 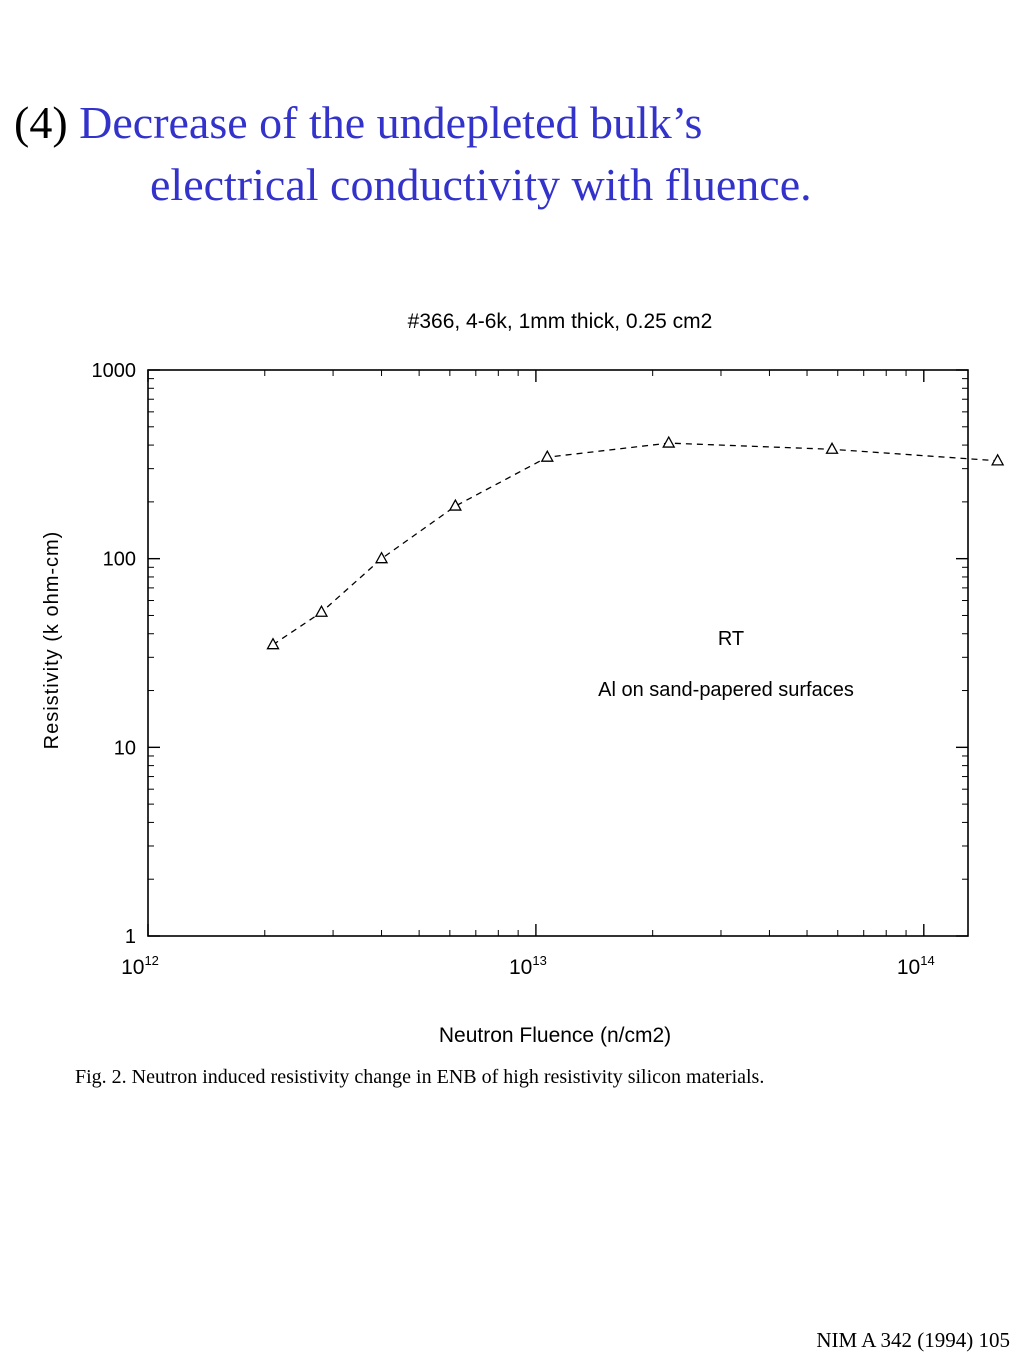 What do you see at coordinates (52, 640) in the screenshot?
I see `y-axis-label: Resistivity (k ohm-cm)` at bounding box center [52, 640].